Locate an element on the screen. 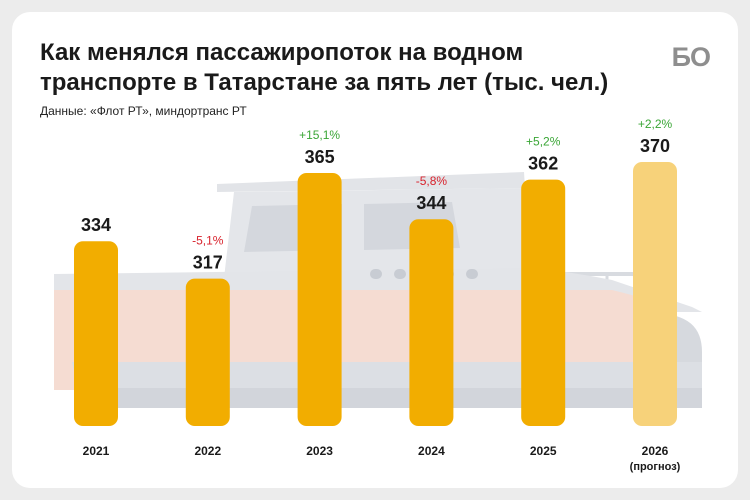 This screenshot has width=750, height=500. bar-2021 is located at coordinates (96, 333).